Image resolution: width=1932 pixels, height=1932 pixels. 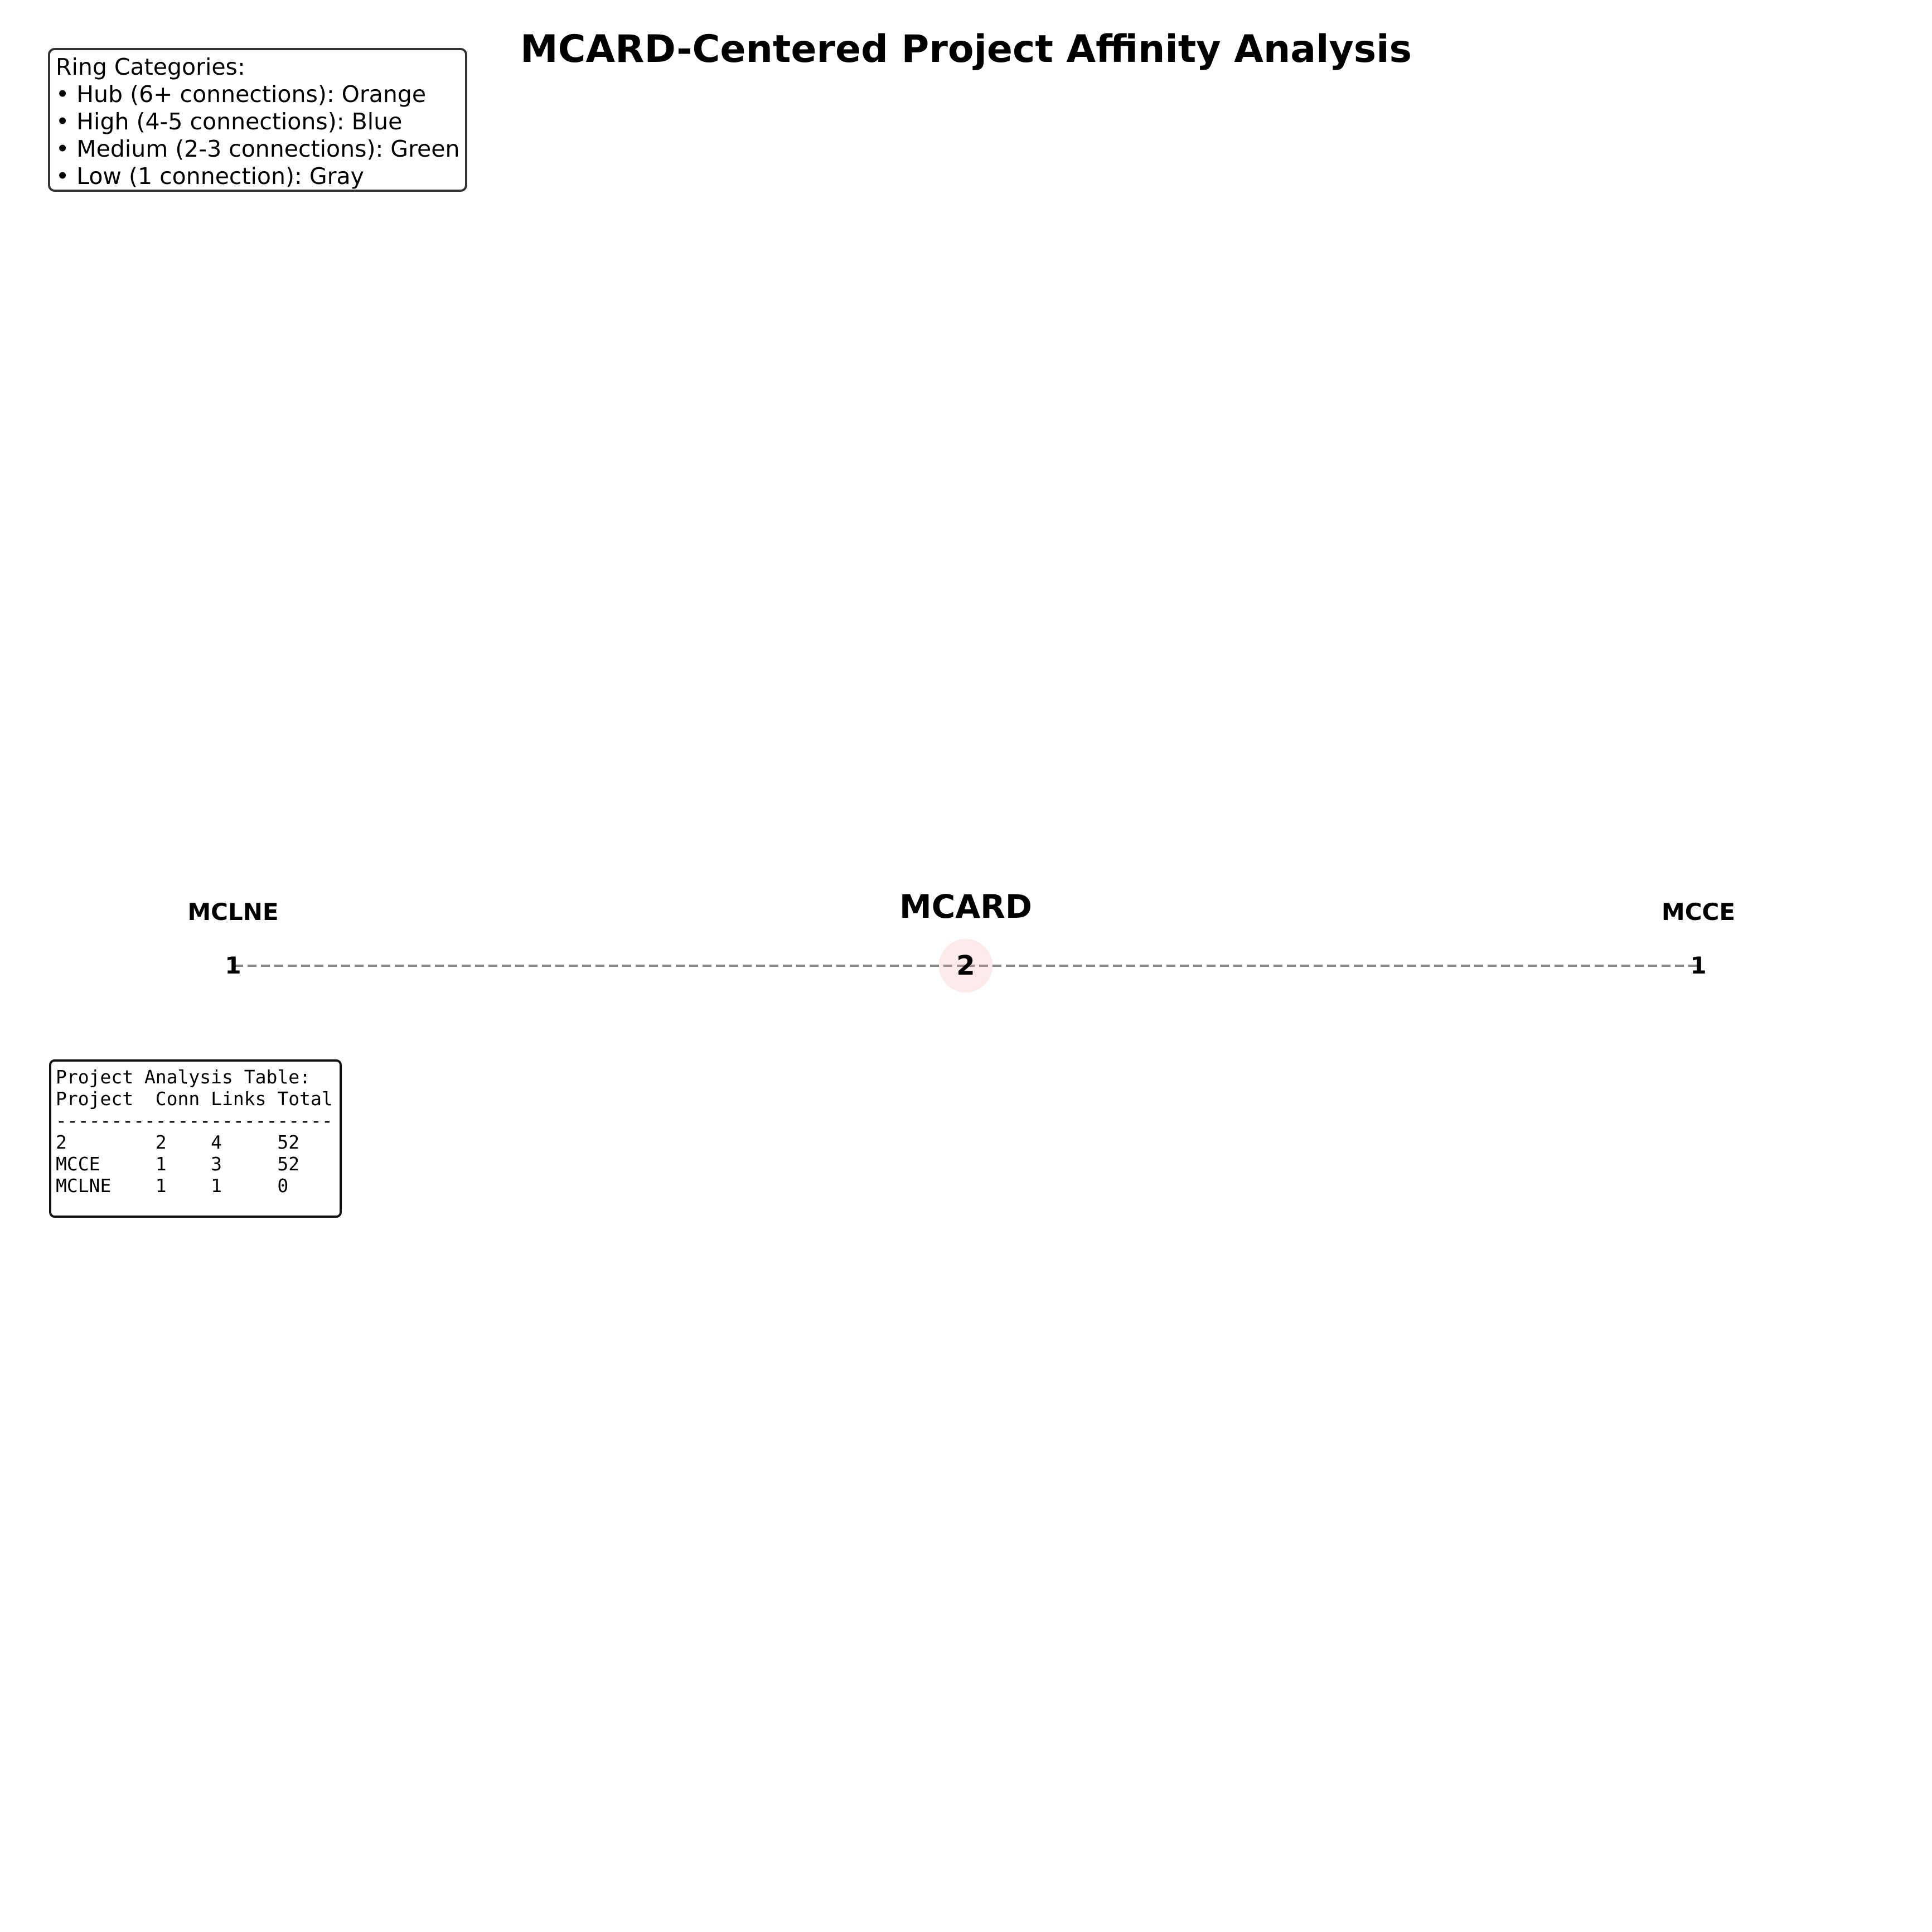 I want to click on node-mclne-value: 1, so click(x=233, y=966).